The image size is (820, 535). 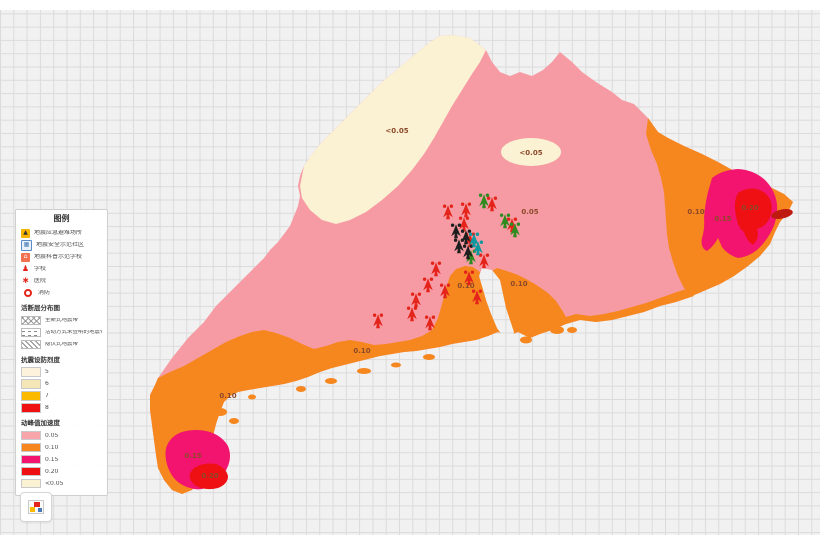 What do you see at coordinates (781, 213) in the screenshot?
I see `island-darkred-east` at bounding box center [781, 213].